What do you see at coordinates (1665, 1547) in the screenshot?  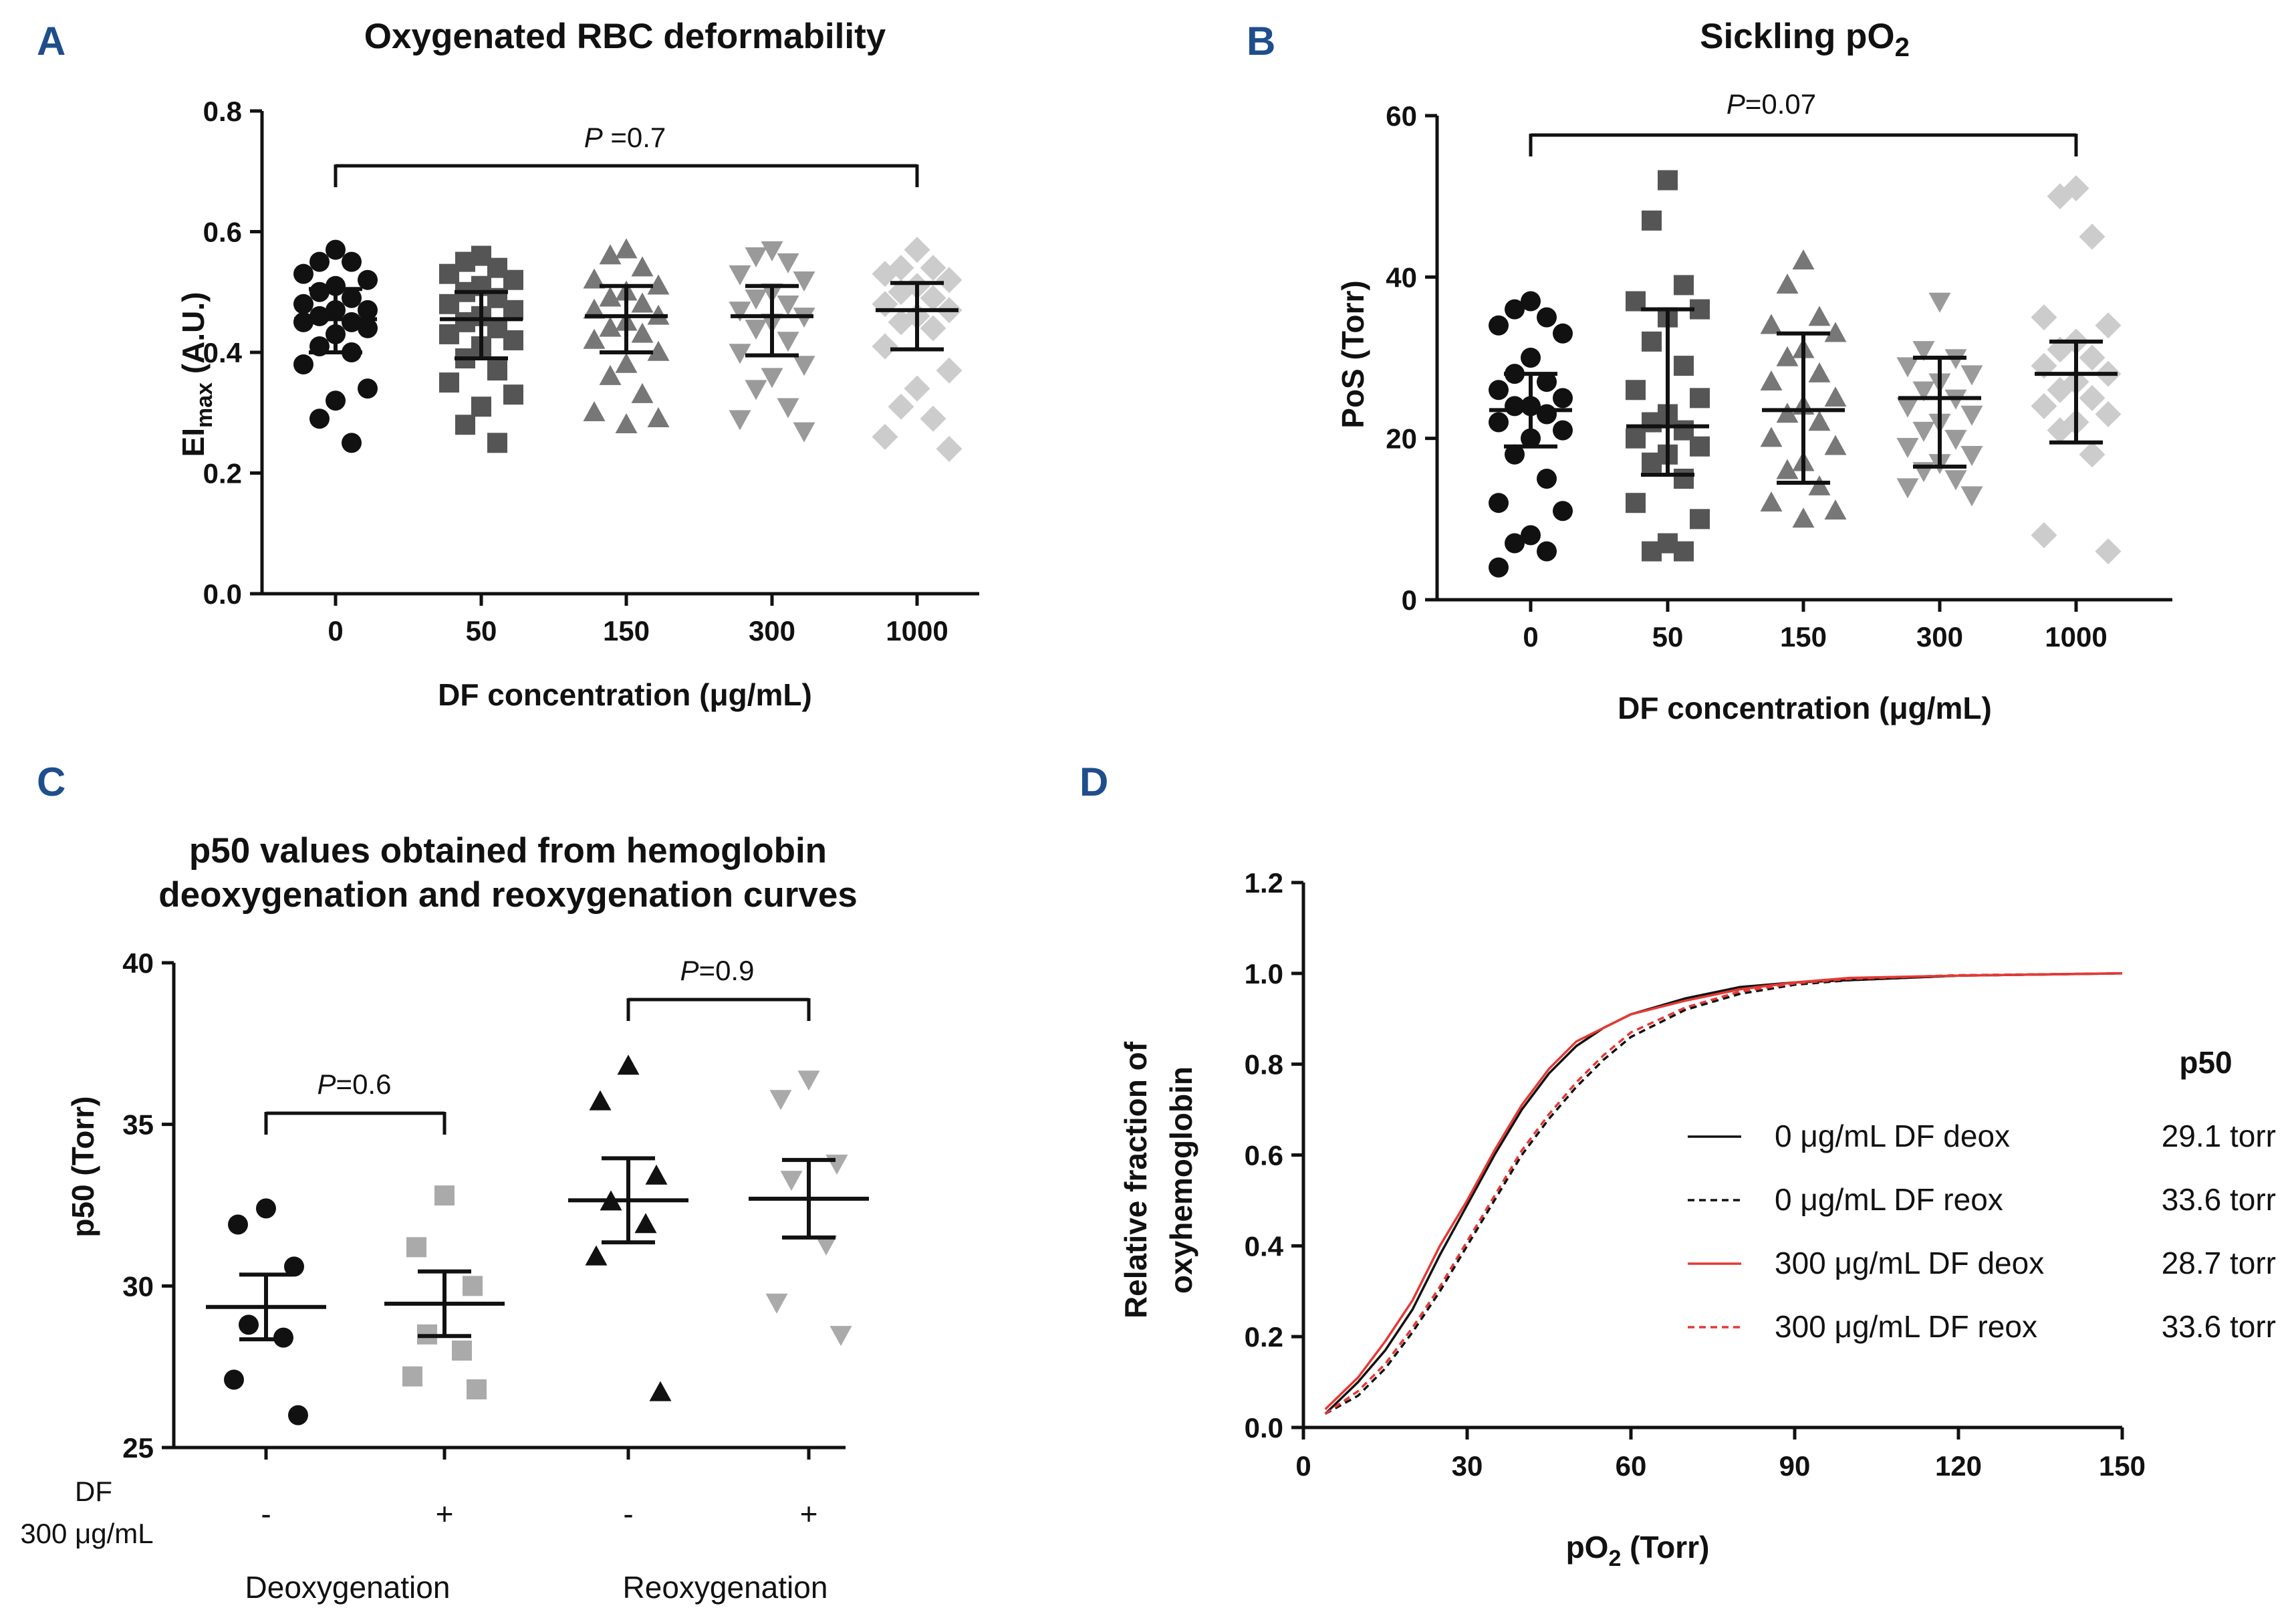 I see `panel-d-x-label-suffix: (Torr)` at bounding box center [1665, 1547].